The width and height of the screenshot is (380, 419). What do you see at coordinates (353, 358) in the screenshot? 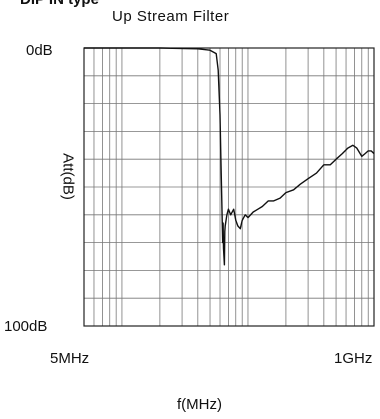
I see `x-tick-right: 1GHz` at bounding box center [353, 358].